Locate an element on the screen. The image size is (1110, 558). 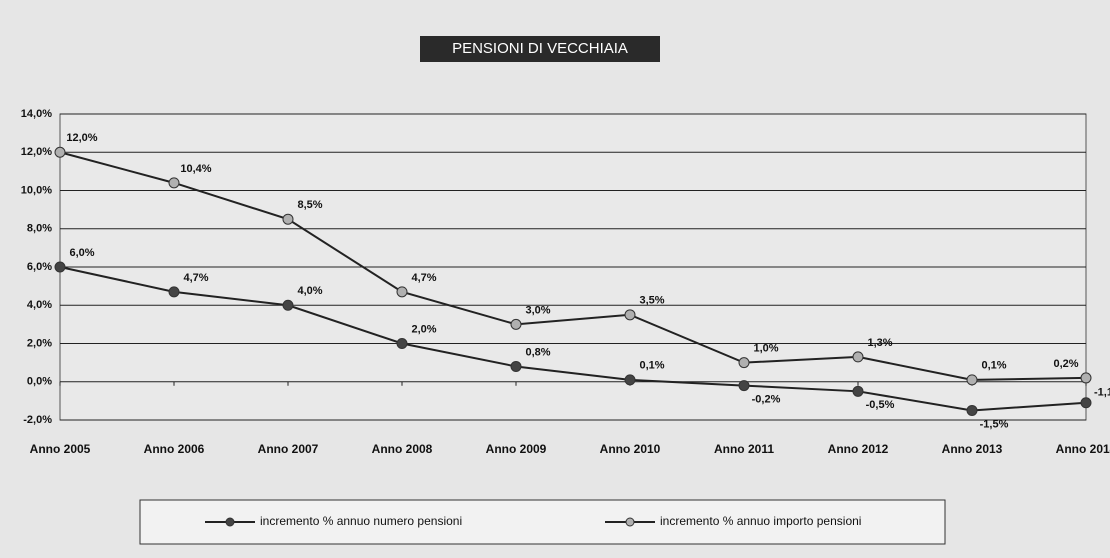
y-tick-label: 10,0% is located at coordinates (36, 190).